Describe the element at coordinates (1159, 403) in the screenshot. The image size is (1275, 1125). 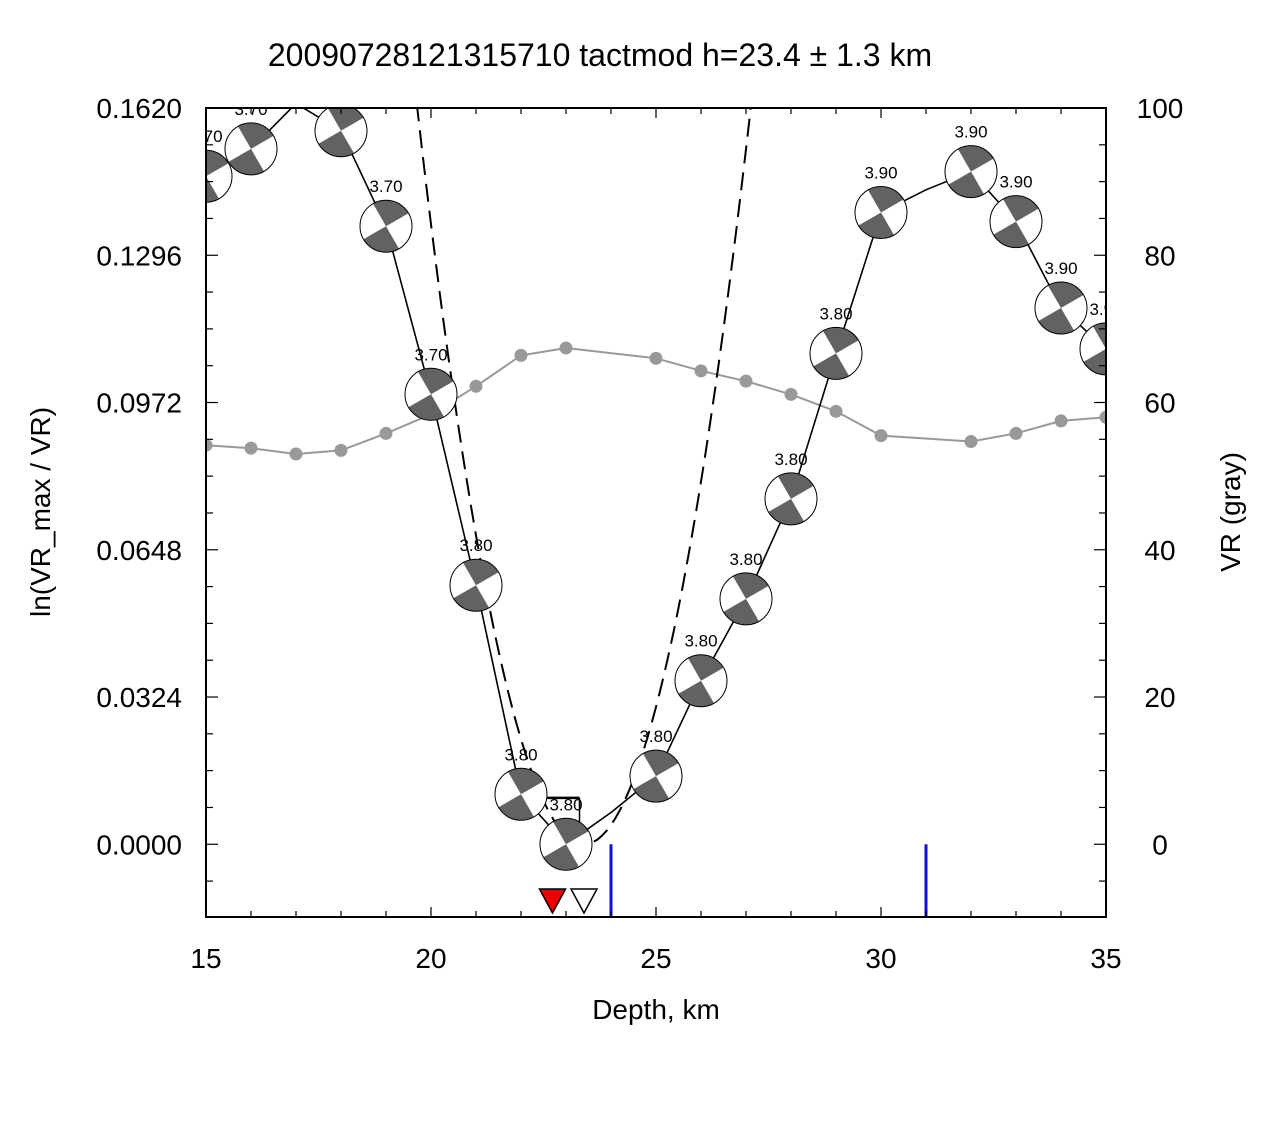
I see `y2-tick-label: 60` at that location.